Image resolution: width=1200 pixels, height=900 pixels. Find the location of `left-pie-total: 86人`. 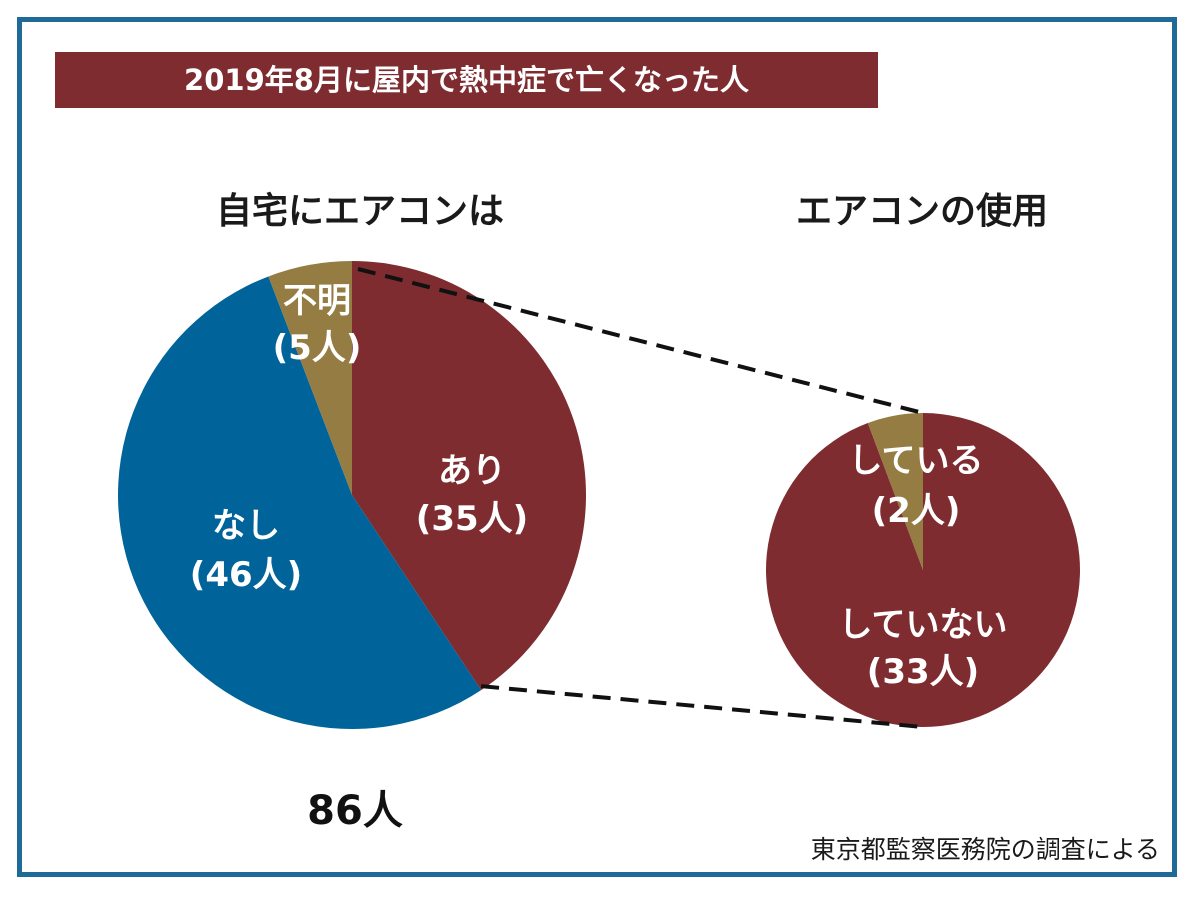

left-pie-total: 86人 is located at coordinates (355, 811).